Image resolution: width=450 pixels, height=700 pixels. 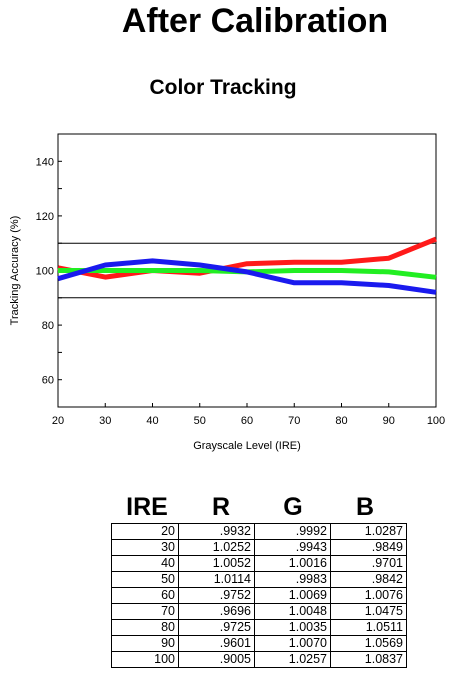 What do you see at coordinates (152, 421) in the screenshot?
I see `x-tick-label: 40` at bounding box center [152, 421].